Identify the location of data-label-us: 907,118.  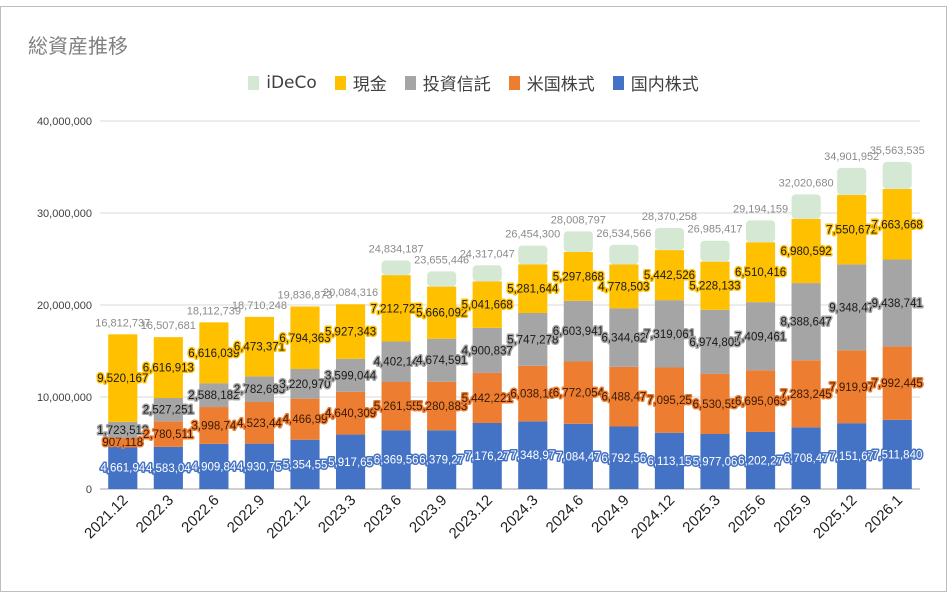
(122, 443).